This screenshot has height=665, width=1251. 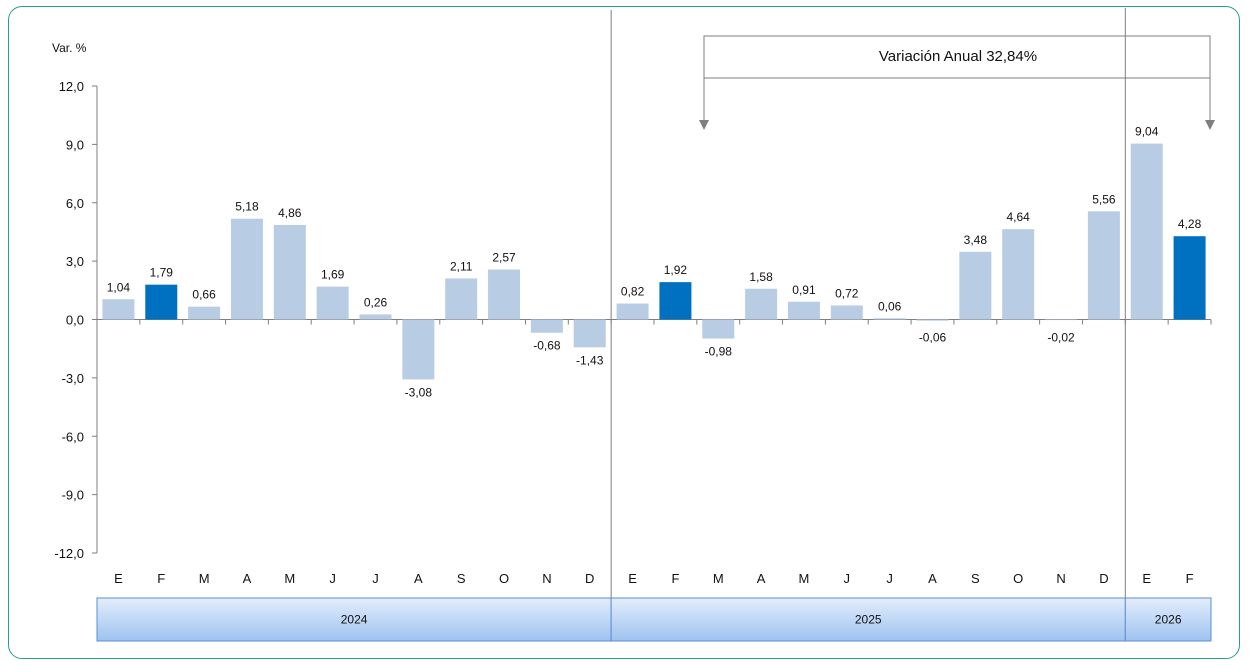 I want to click on bar-value-label: 0,82, so click(x=633, y=292).